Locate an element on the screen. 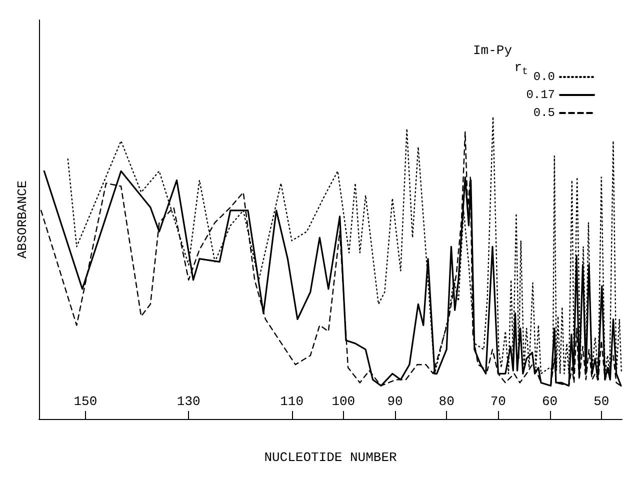  legend-label: 0.5 is located at coordinates (544, 113).